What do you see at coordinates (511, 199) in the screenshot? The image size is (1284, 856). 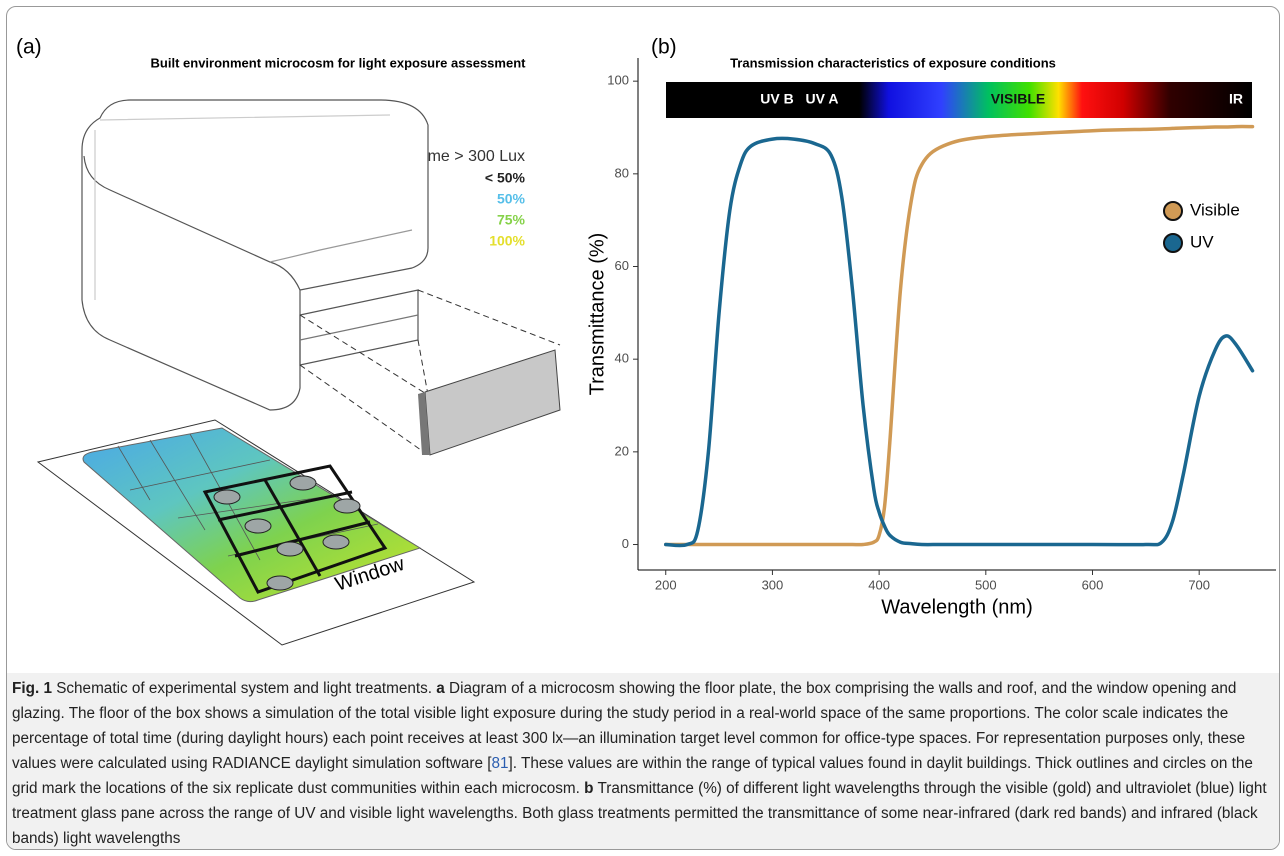 I see `legend-item: 50%` at bounding box center [511, 199].